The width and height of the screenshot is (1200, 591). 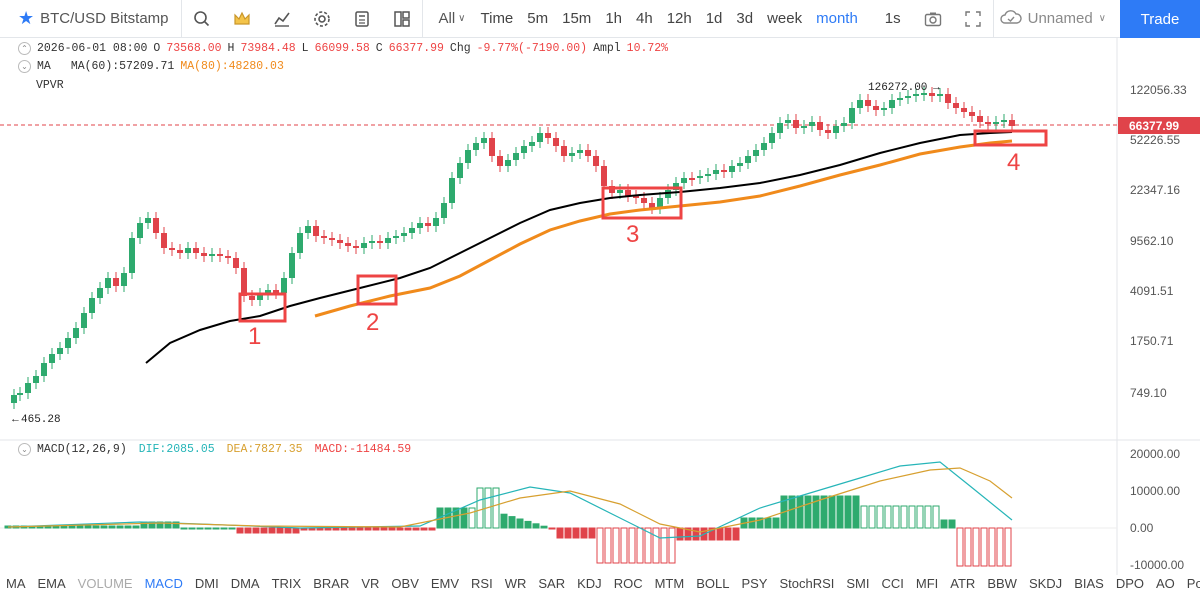 I want to click on indicator-tab-dpo: DPO, so click(x=1129, y=583).